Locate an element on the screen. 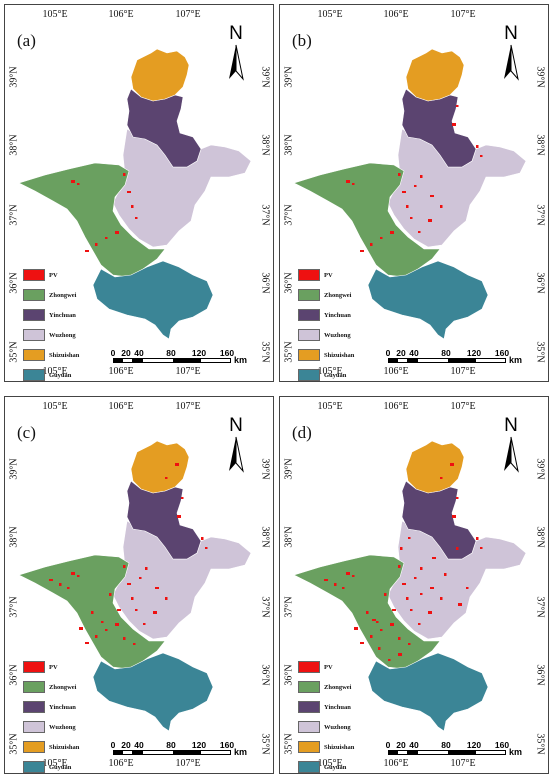 This screenshot has height=782, width=550. legend-label: Wuzhong is located at coordinates (62, 727).